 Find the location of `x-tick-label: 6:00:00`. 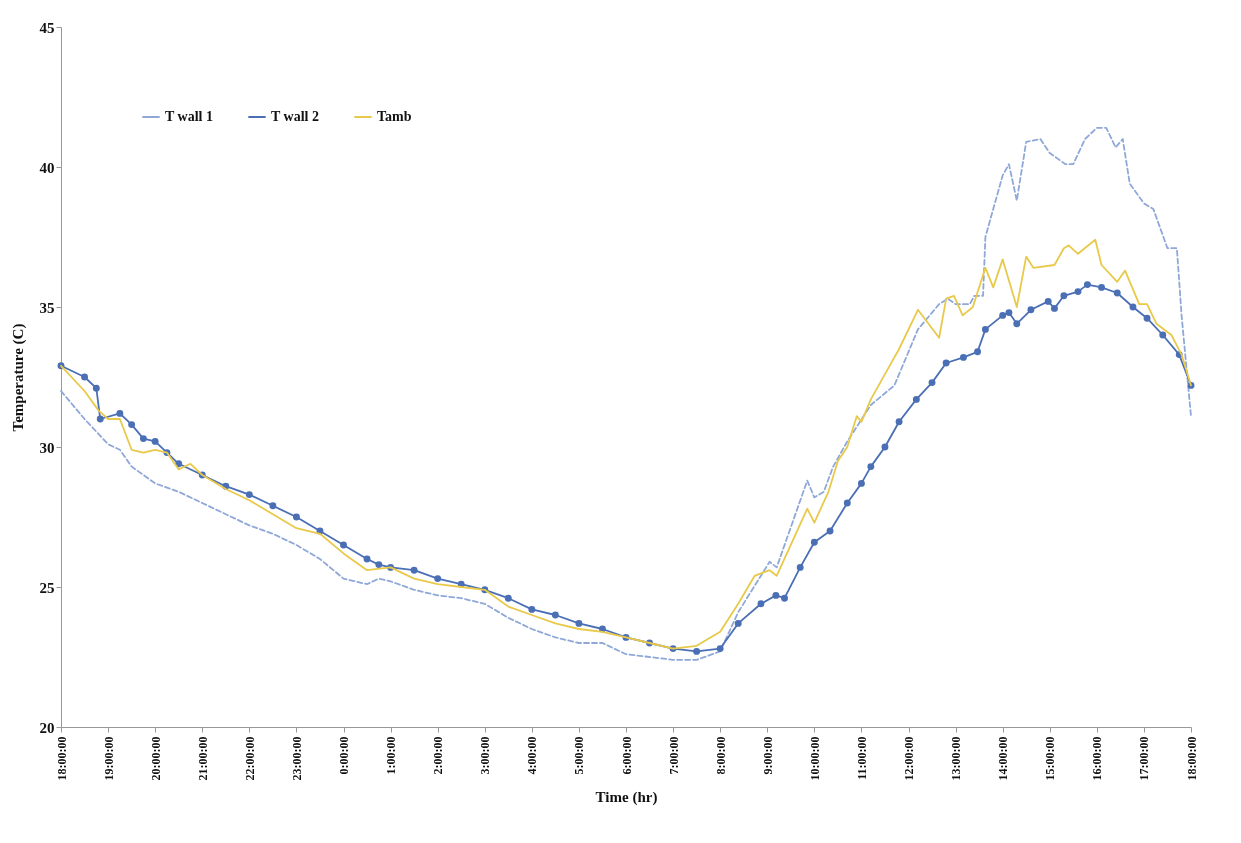

x-tick-label: 6:00:00 is located at coordinates (626, 755).